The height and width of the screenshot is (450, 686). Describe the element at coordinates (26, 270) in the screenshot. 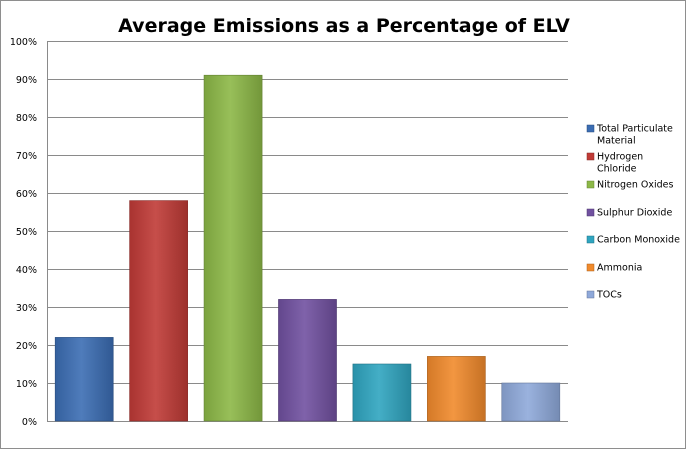

I see `y-tick-label: 40%` at that location.